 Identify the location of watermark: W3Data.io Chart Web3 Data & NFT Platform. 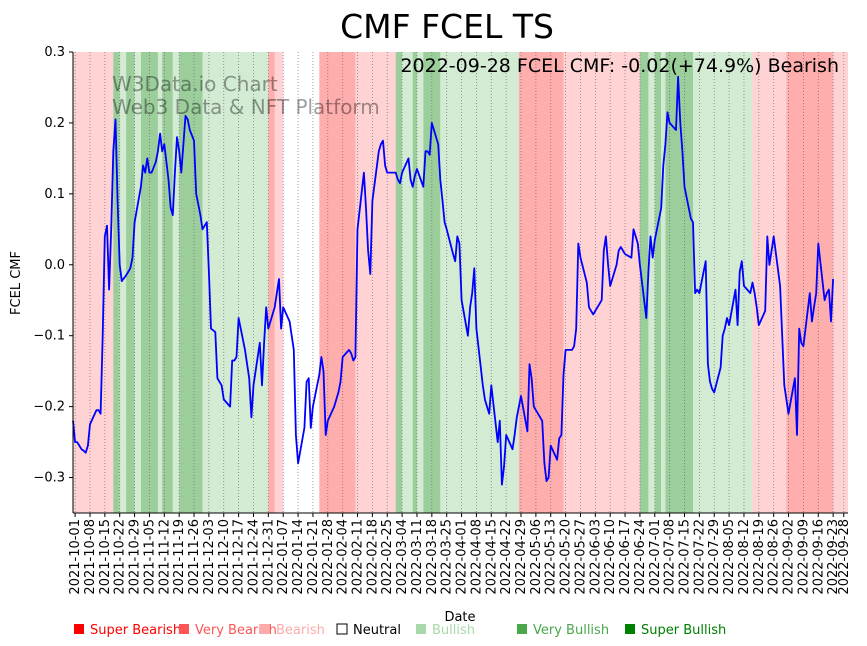
(246, 95).